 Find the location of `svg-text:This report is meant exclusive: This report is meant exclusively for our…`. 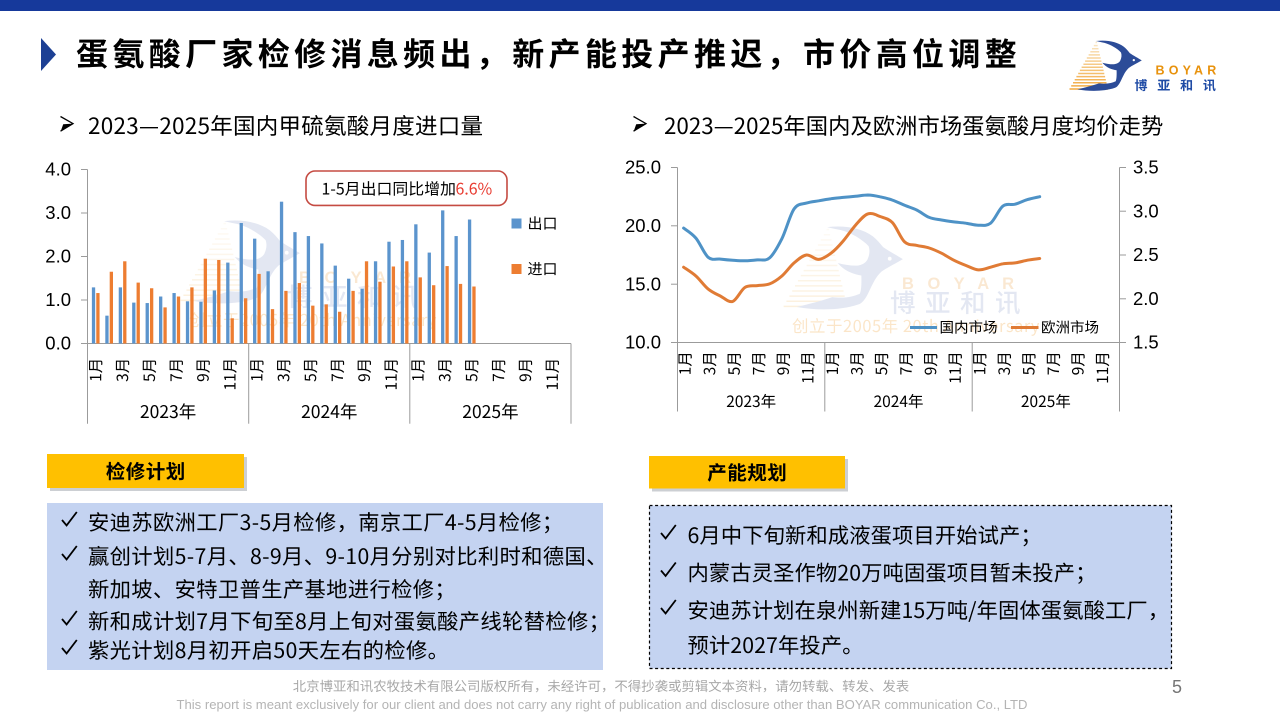

svg-text:This report is meant exclusive: This report is meant exclusively for our… is located at coordinates (601, 704).